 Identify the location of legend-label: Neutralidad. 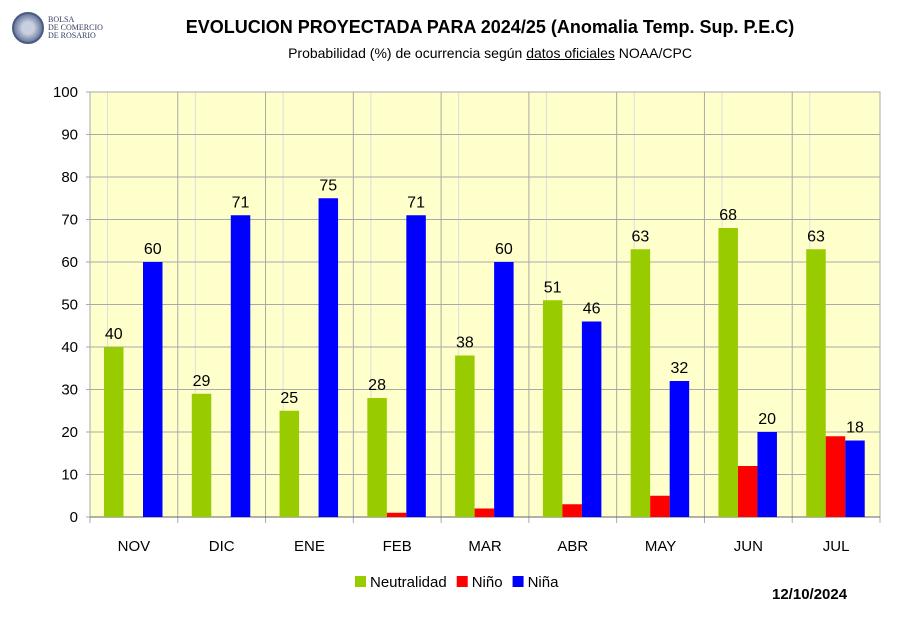
(408, 582).